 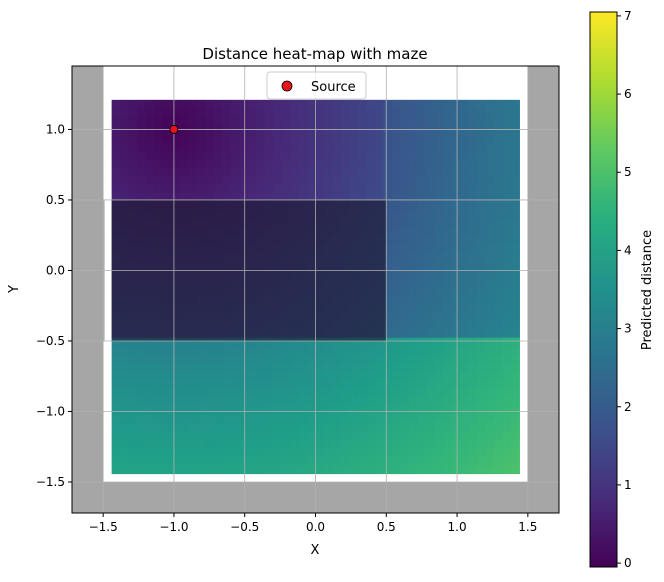 I want to click on y-tick-label: −1.0, so click(x=50, y=411).